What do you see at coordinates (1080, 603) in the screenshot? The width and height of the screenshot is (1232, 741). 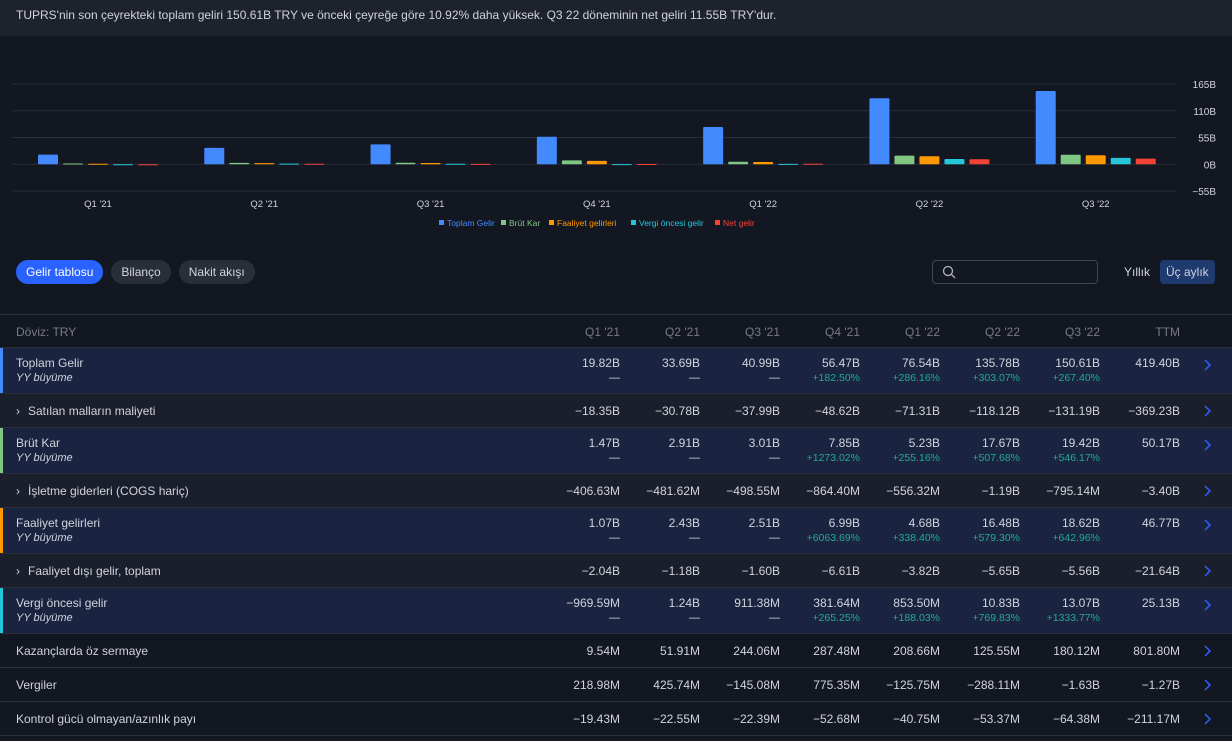 I see `cell-value: 13.07B` at bounding box center [1080, 603].